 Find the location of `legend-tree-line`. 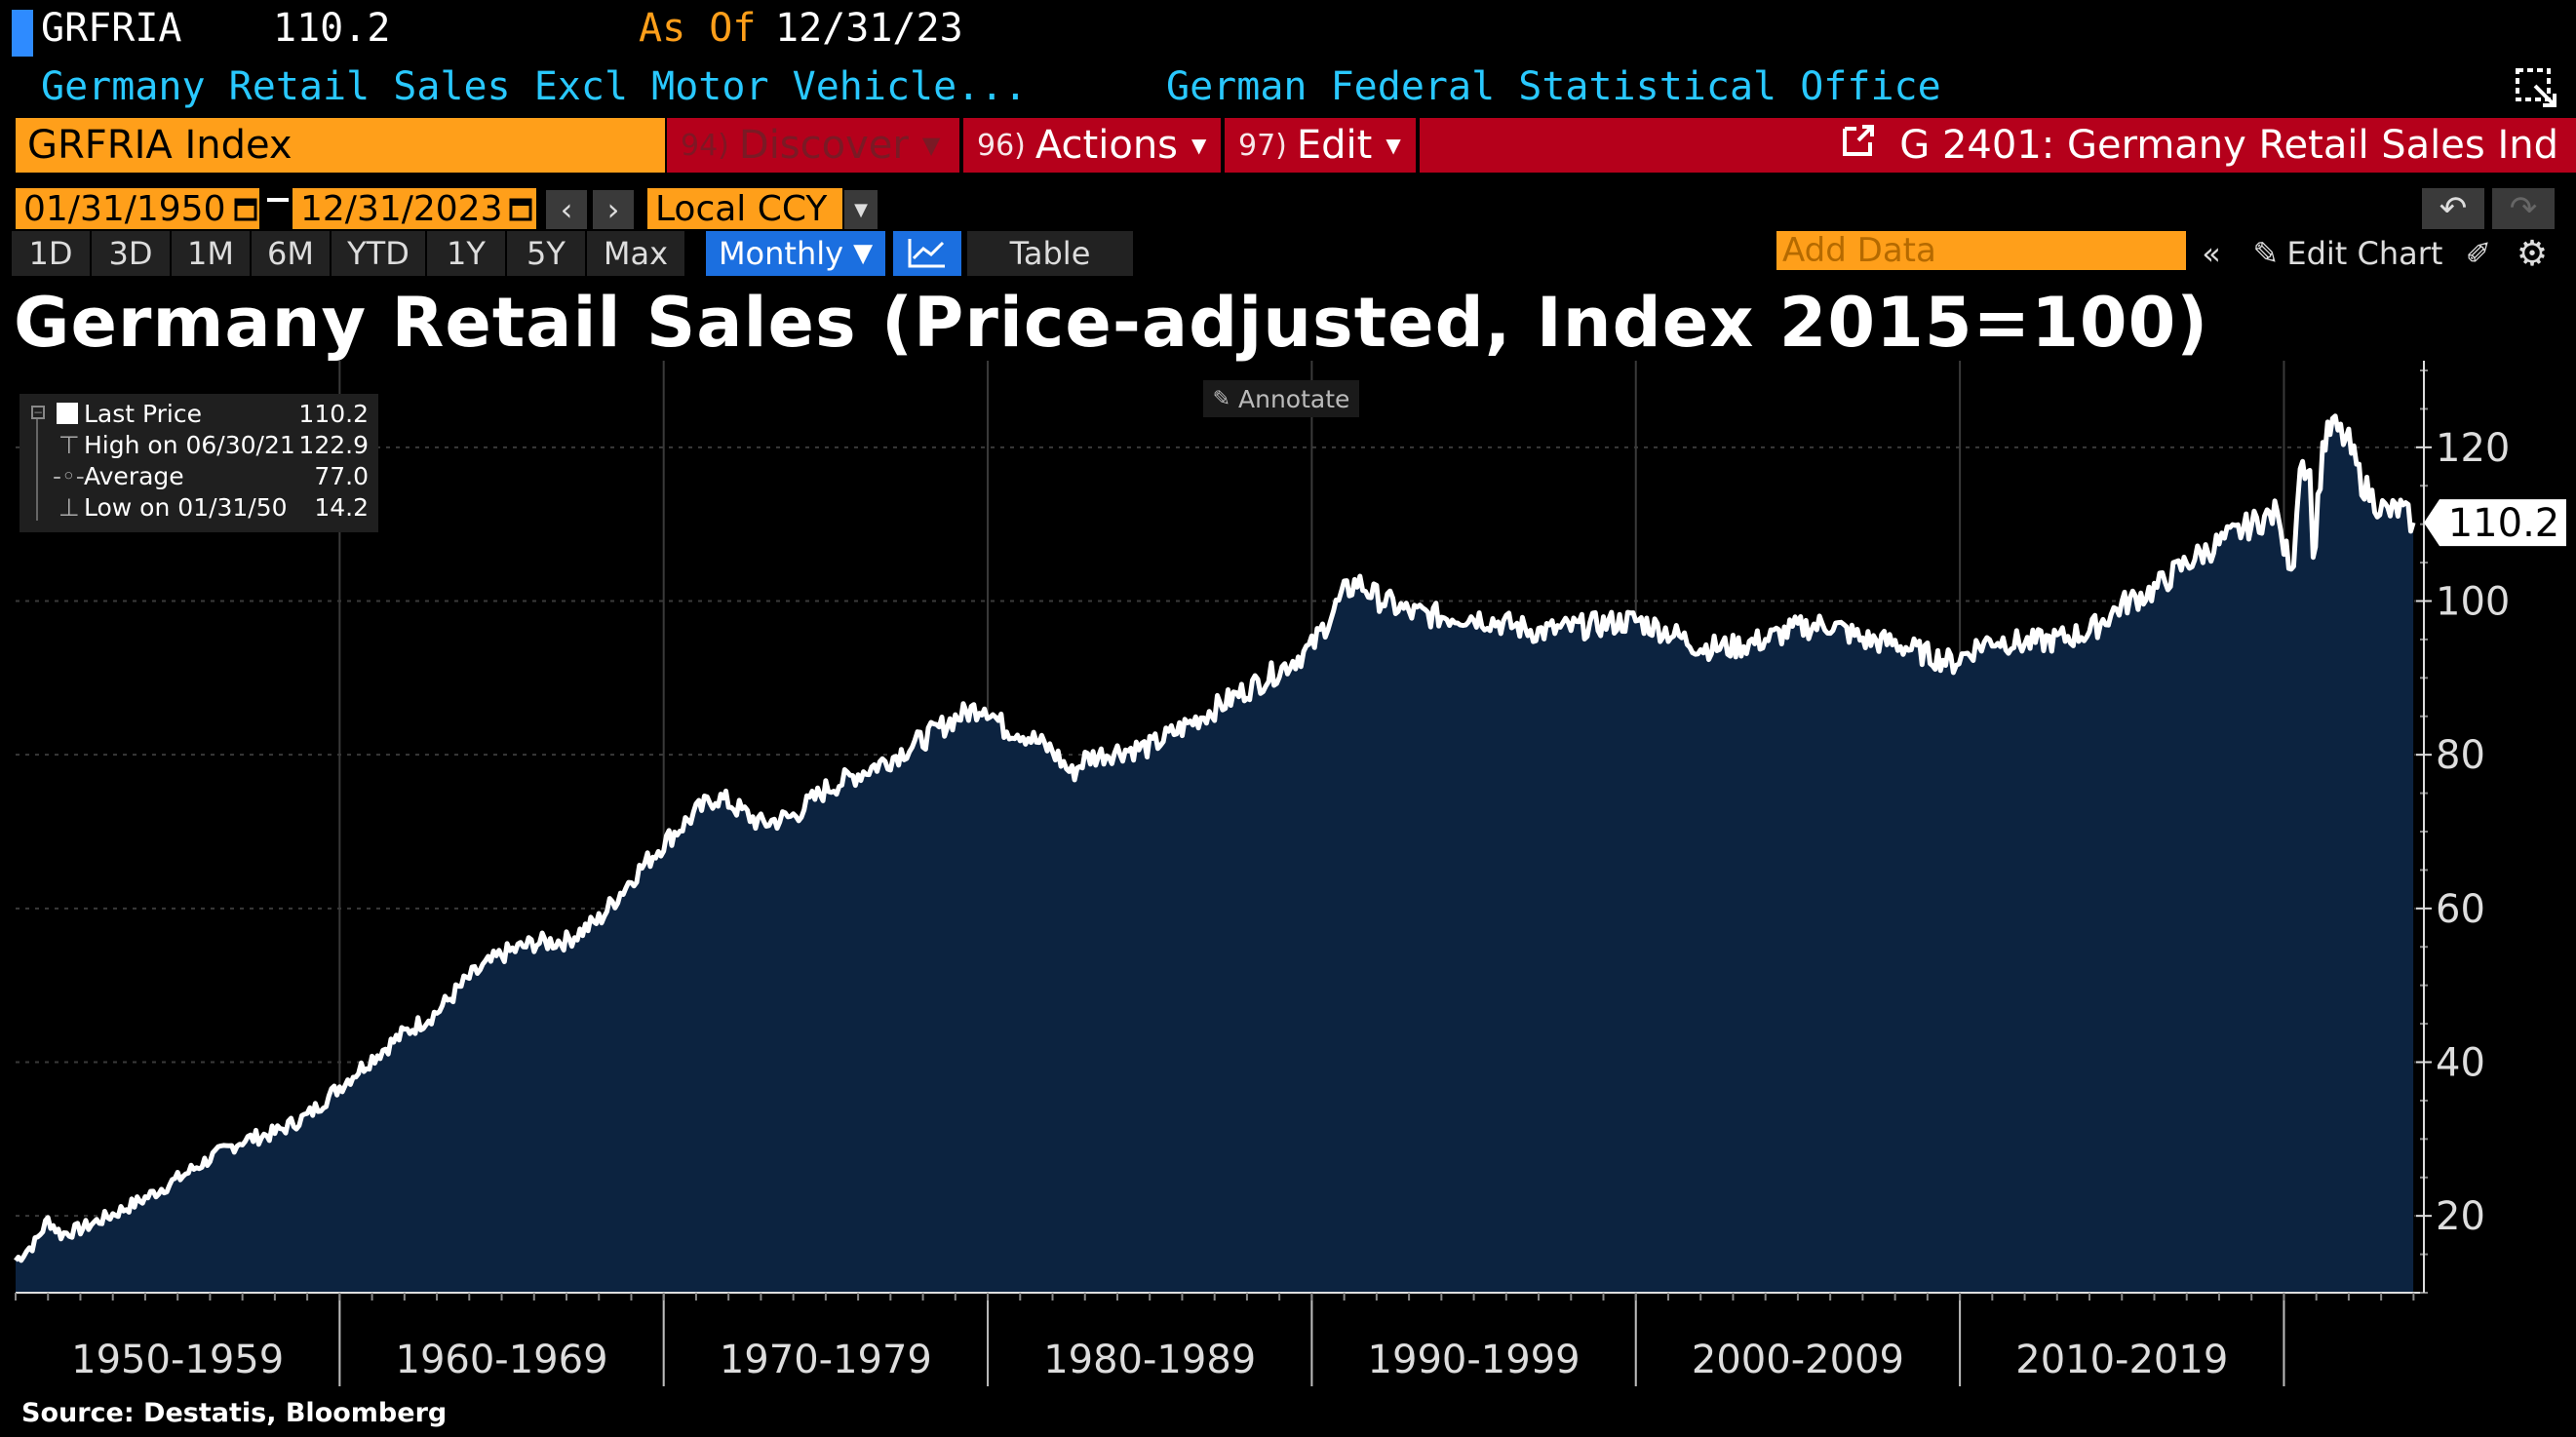

legend-tree-line is located at coordinates (37, 470).